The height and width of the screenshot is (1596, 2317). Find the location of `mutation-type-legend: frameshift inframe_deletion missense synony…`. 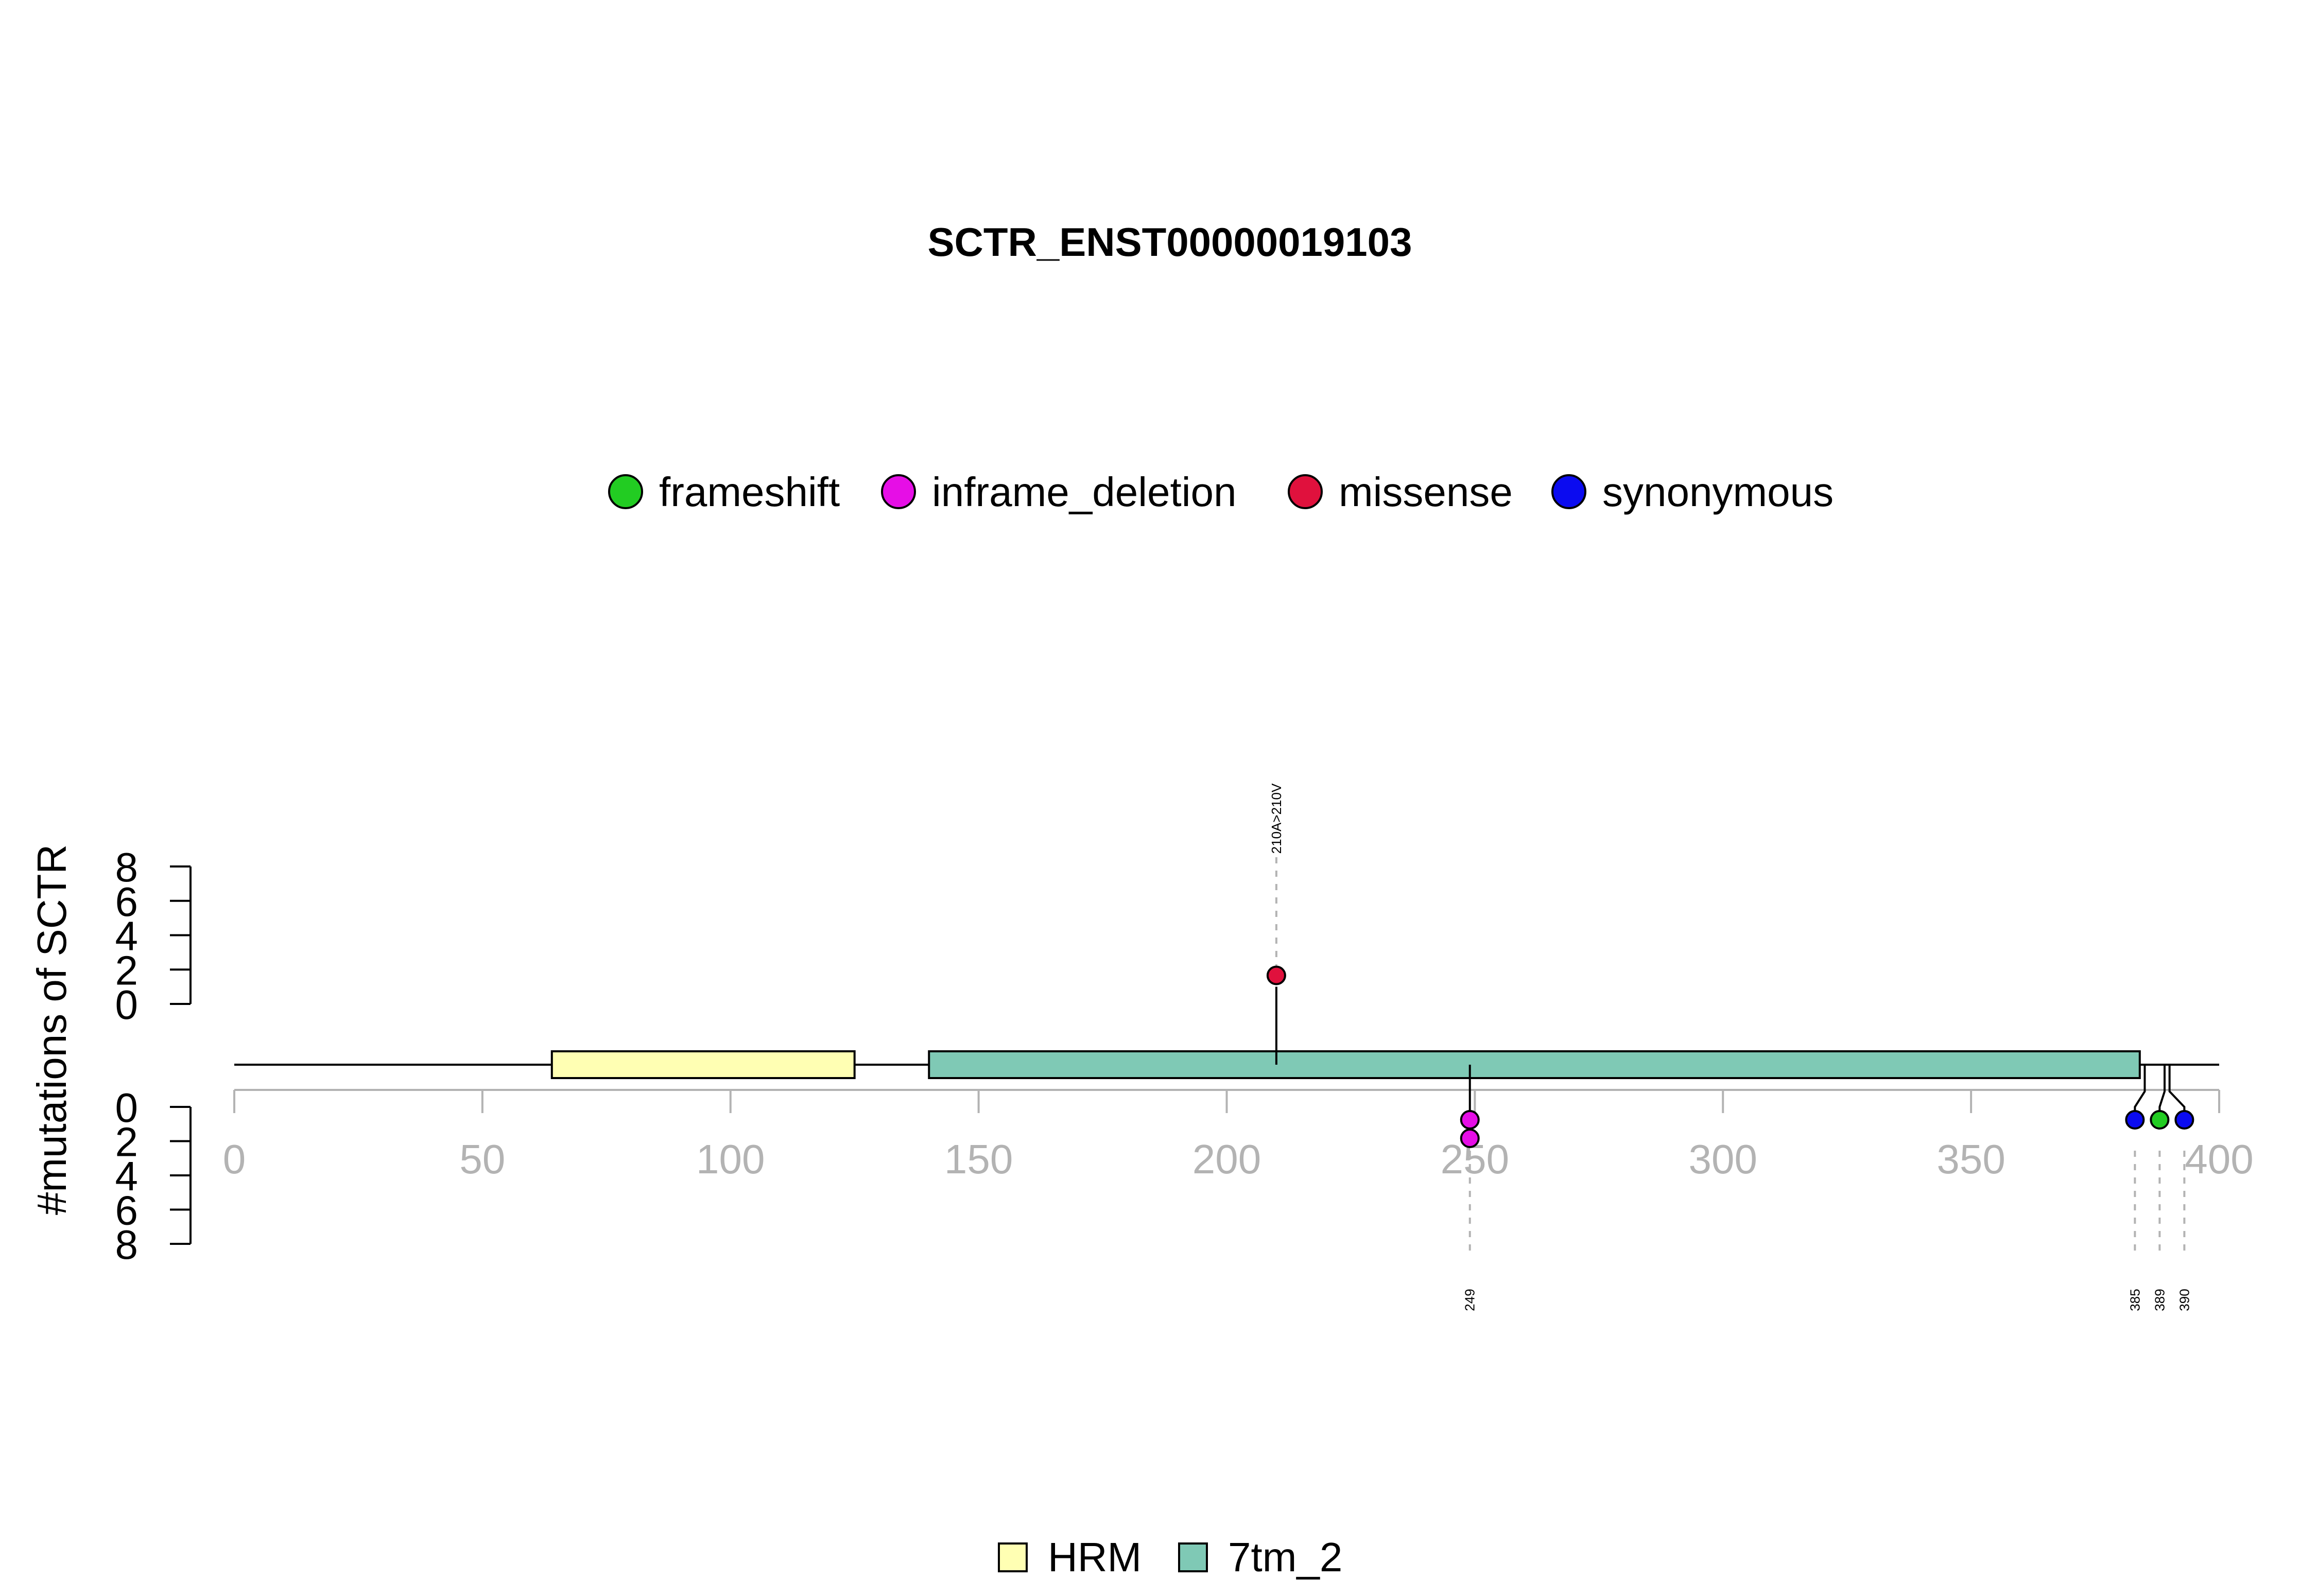

mutation-type-legend: frameshift inframe_deletion missense synony… is located at coordinates (1221, 492).